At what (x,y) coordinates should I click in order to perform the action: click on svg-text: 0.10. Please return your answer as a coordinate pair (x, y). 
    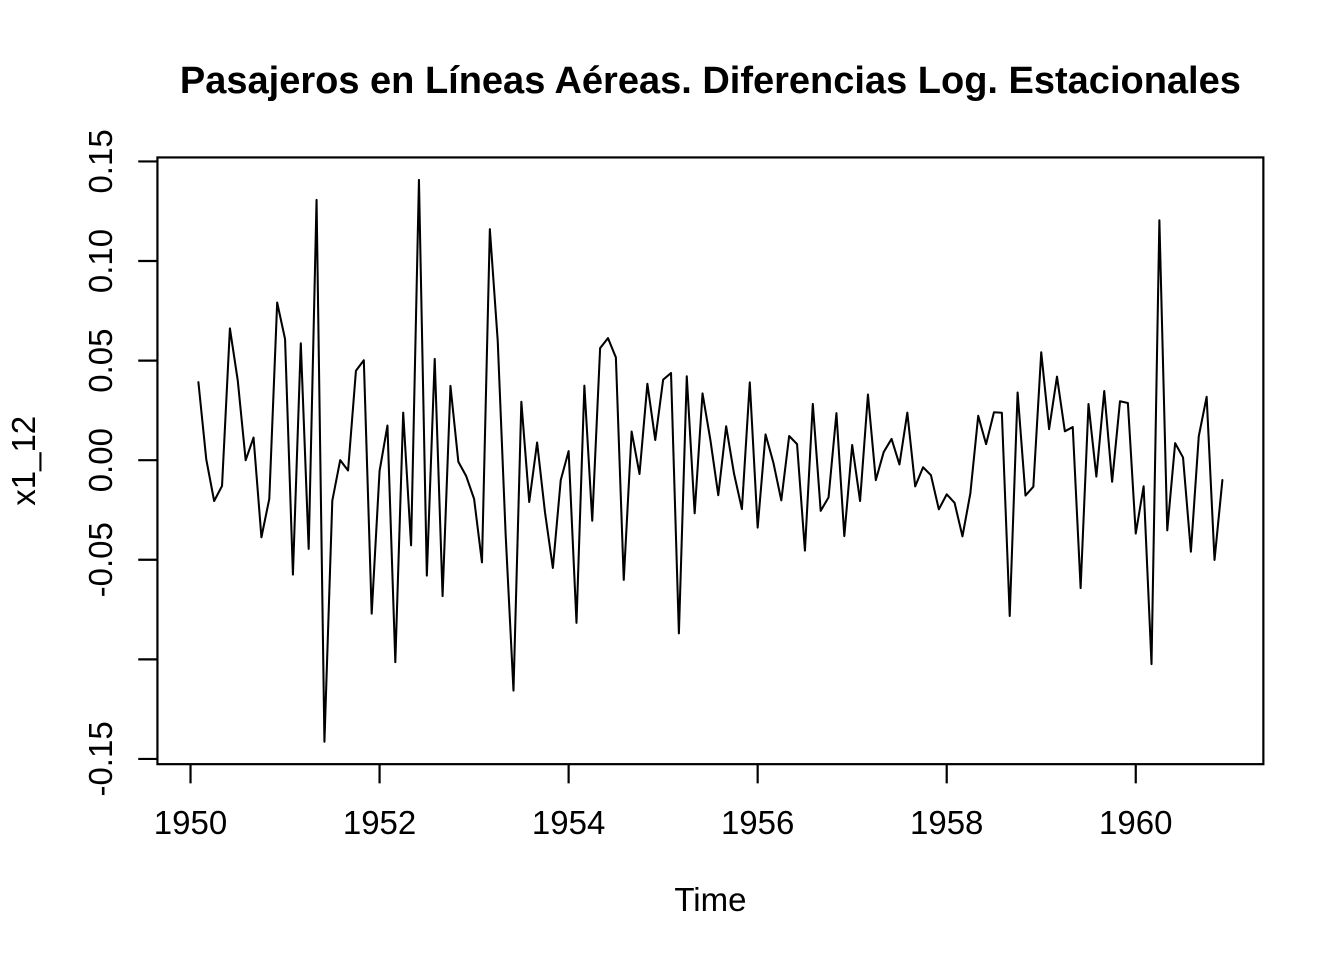
    Looking at the image, I should click on (100, 261).